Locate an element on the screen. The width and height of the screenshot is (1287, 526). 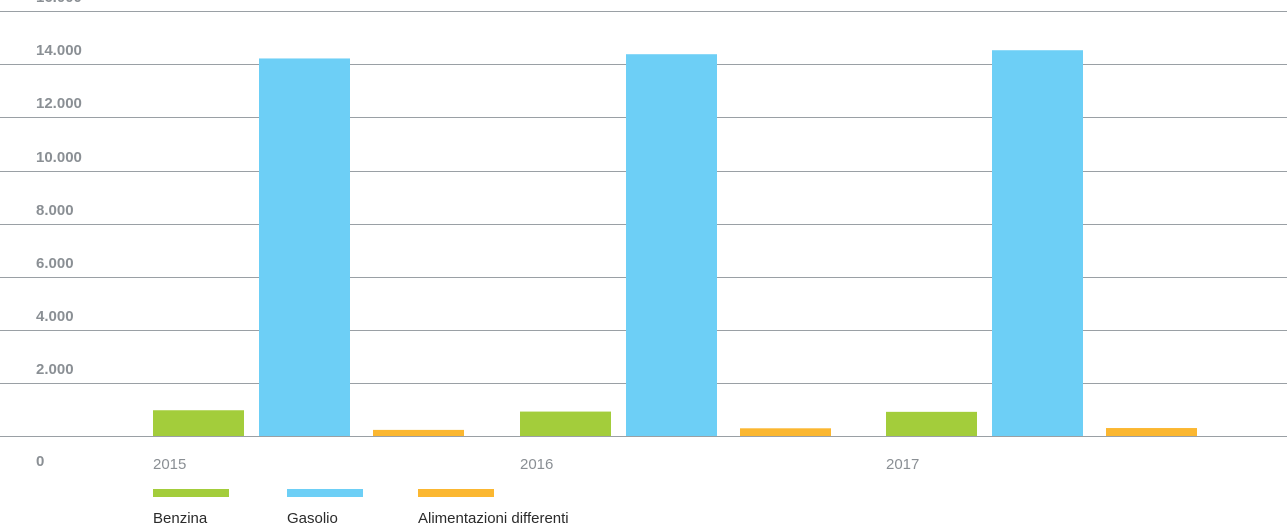
bar-gasolio-2016 is located at coordinates (671, 245).